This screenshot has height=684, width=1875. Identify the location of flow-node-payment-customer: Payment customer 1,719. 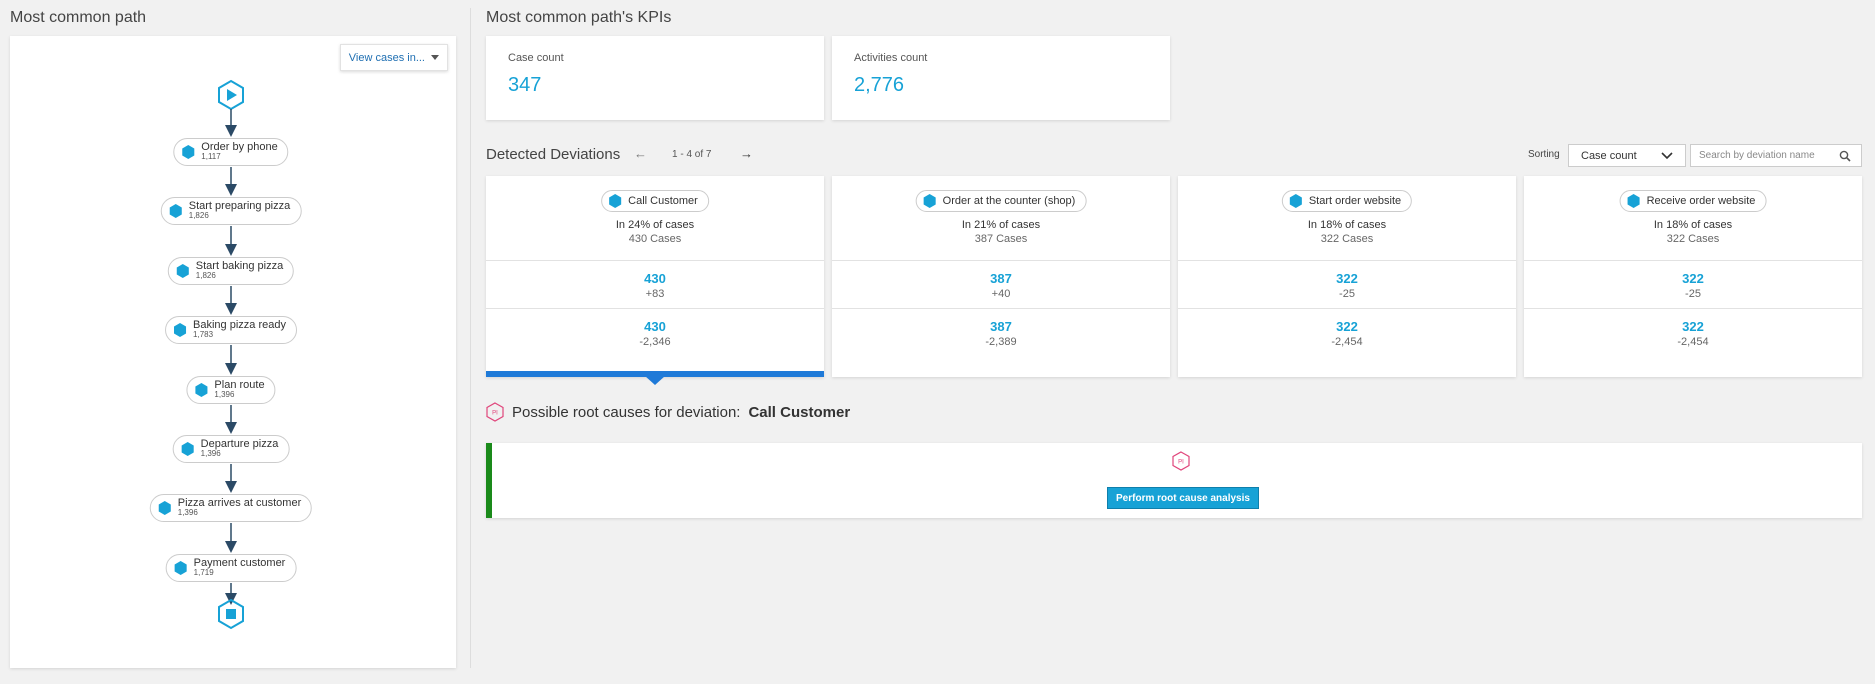
(231, 568).